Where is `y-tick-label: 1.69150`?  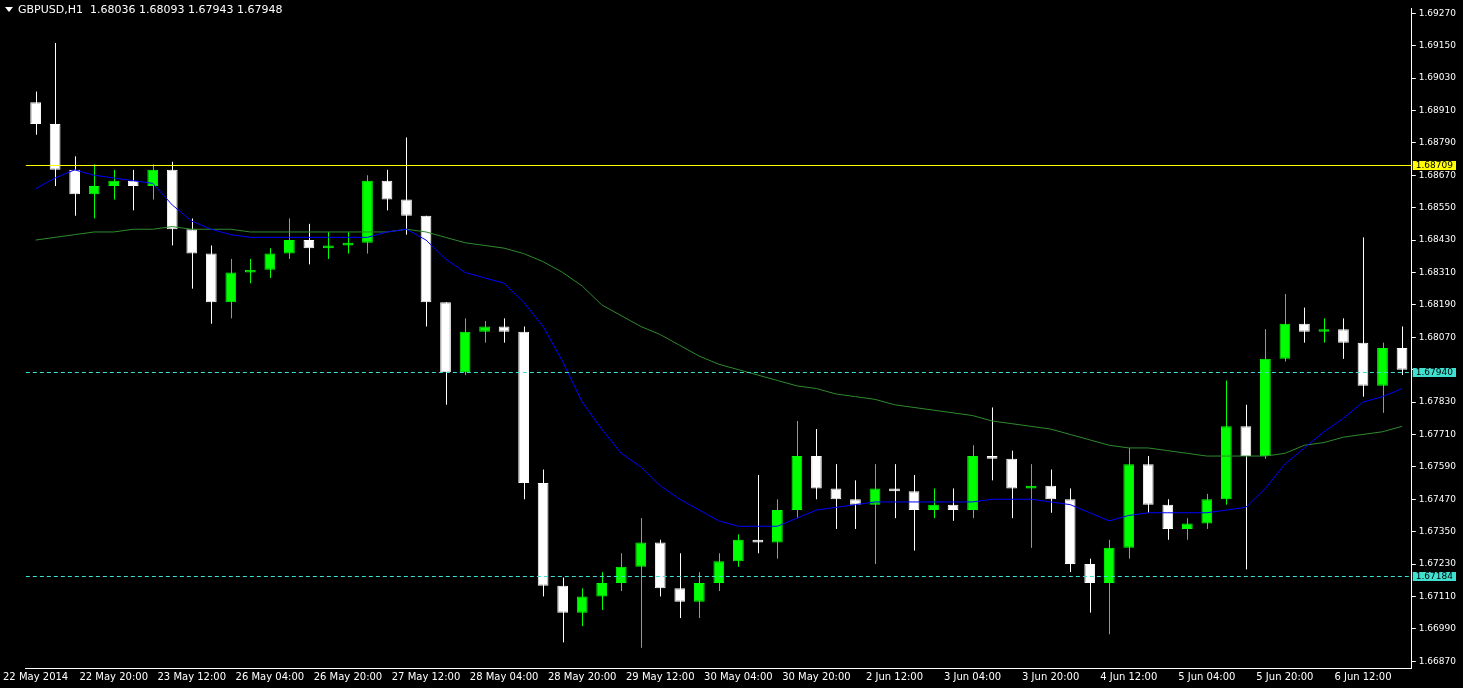 y-tick-label: 1.69150 is located at coordinates (1437, 45).